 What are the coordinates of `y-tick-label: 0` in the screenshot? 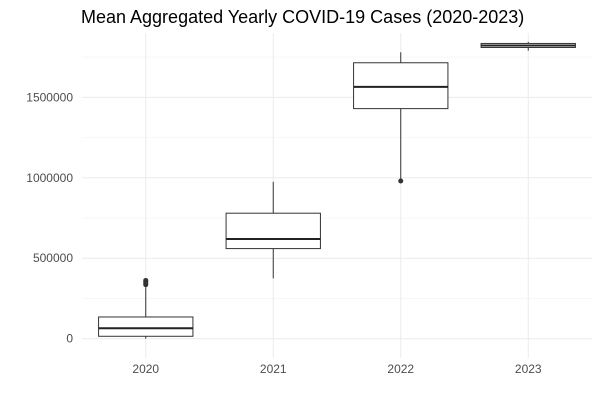 It's located at (69, 339).